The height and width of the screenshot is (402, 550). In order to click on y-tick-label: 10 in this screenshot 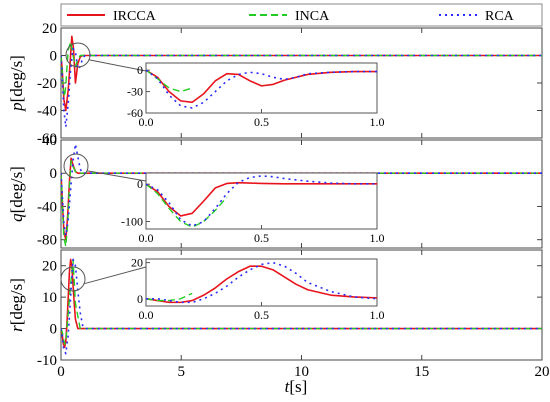, I will do `click(49, 298)`.